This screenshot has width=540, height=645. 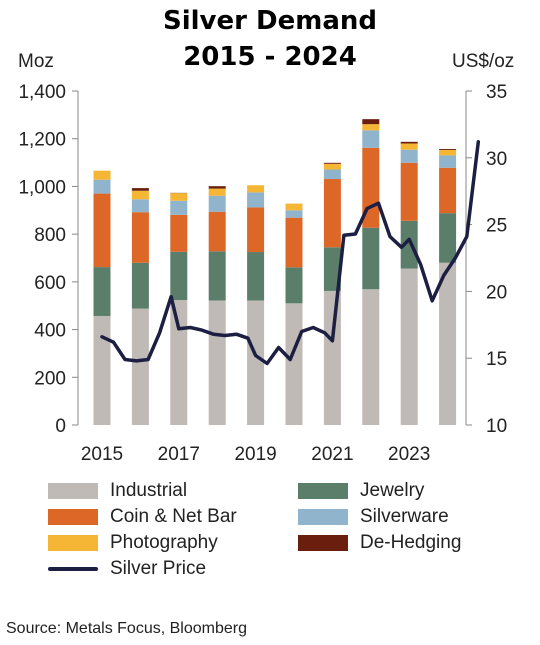 What do you see at coordinates (270, 57) in the screenshot?
I see `chart-title-line-2: 2015 - 2024` at bounding box center [270, 57].